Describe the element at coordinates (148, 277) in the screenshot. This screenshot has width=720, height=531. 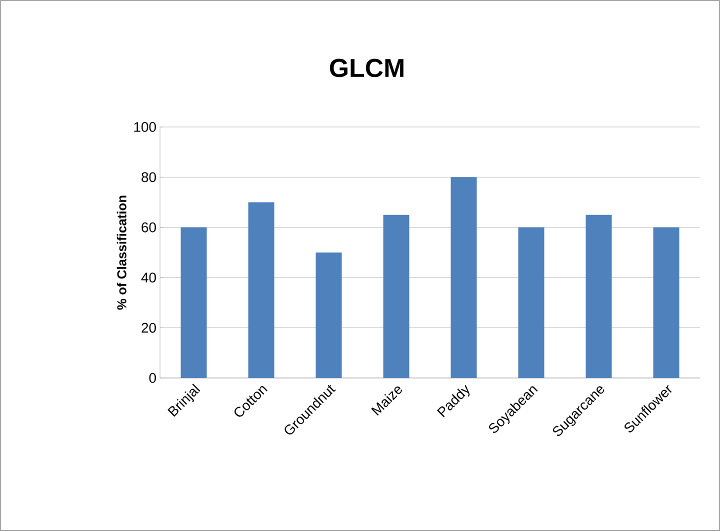
I see `y-tick-label: 40` at that location.